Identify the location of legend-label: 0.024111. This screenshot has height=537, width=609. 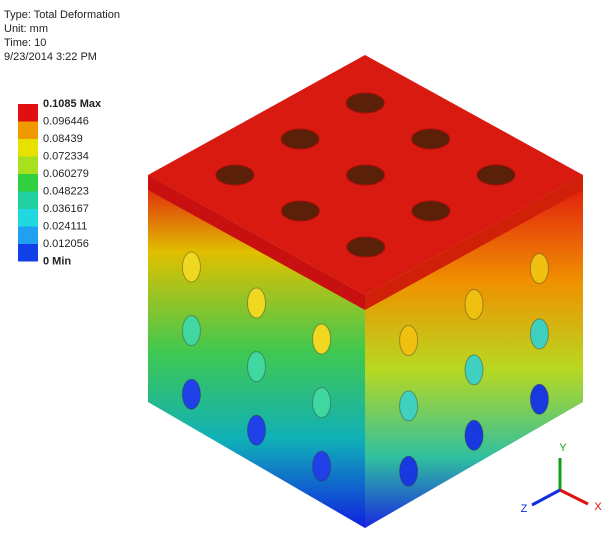
(65, 226).